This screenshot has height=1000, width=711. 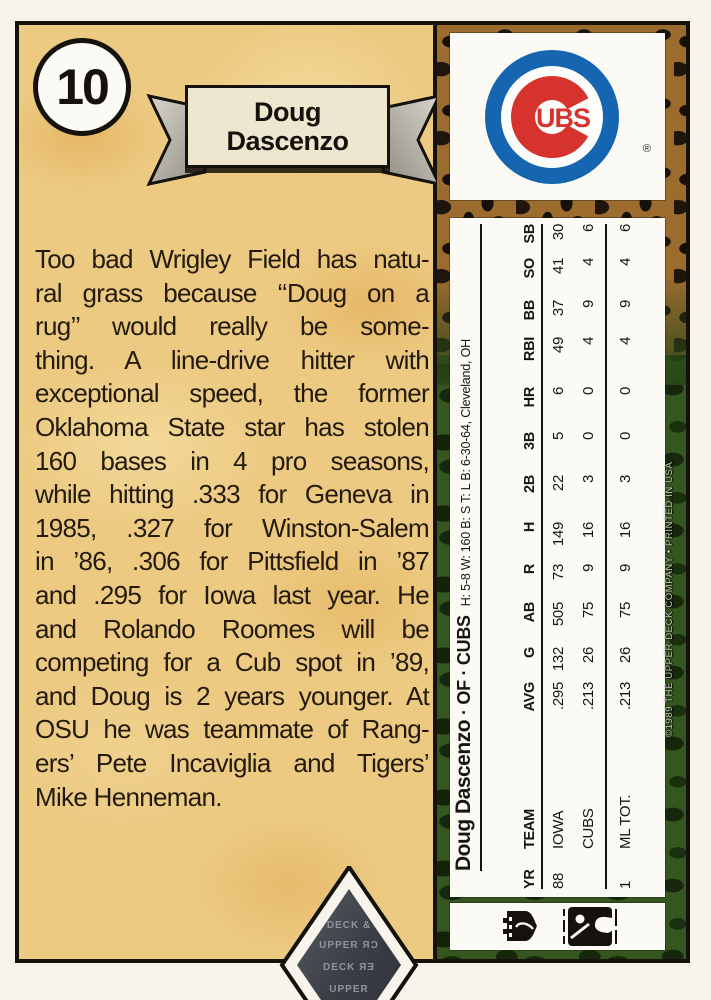 What do you see at coordinates (464, 665) in the screenshot?
I see `stats-position-team: · OF · CUBS` at bounding box center [464, 665].